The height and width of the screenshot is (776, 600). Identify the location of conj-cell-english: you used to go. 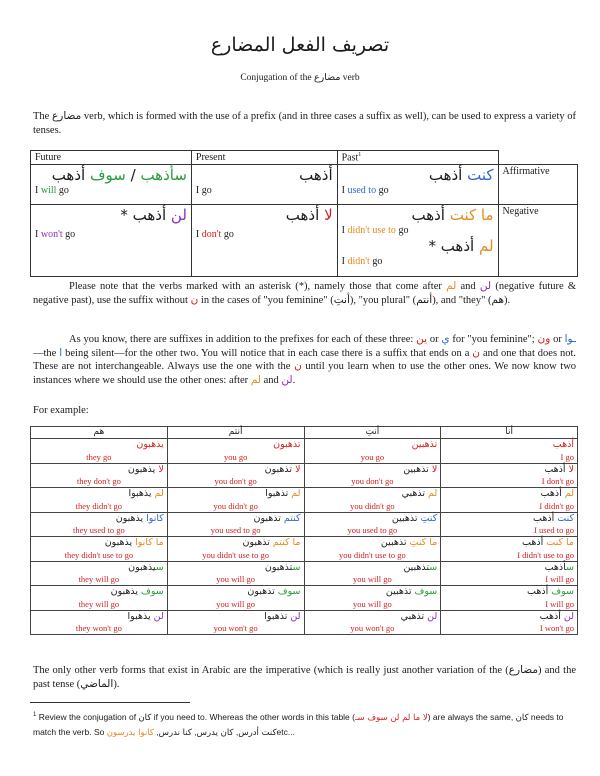
(235, 531).